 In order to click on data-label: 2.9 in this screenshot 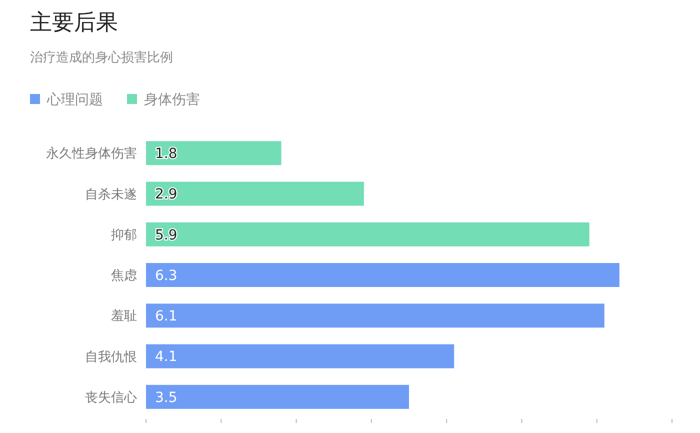, I will do `click(166, 194)`.